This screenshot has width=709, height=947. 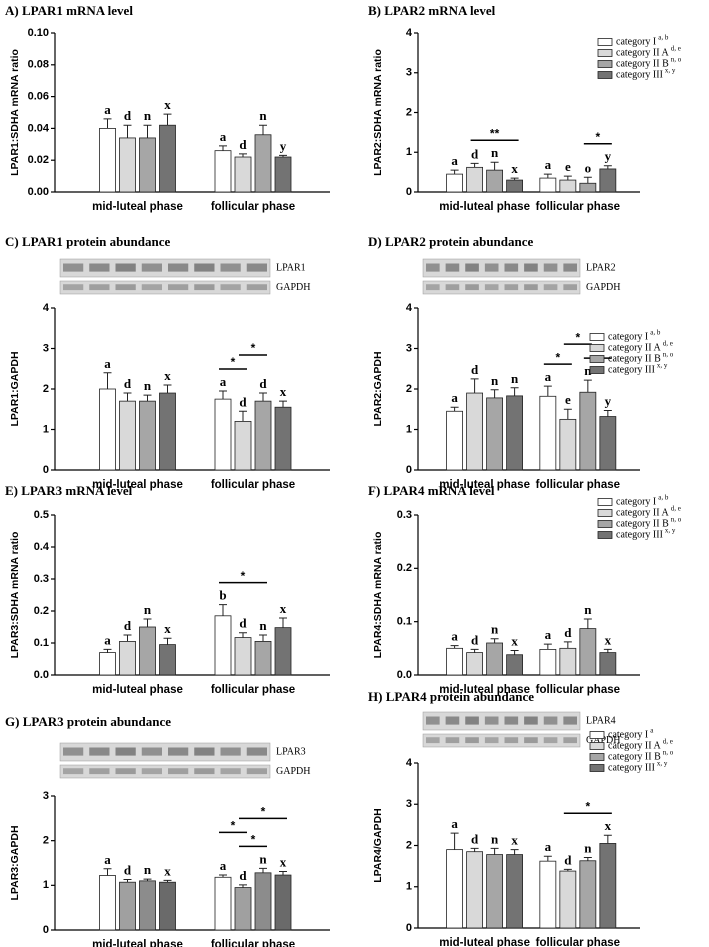 I want to click on y-tick-label: 3, so click(x=409, y=73).